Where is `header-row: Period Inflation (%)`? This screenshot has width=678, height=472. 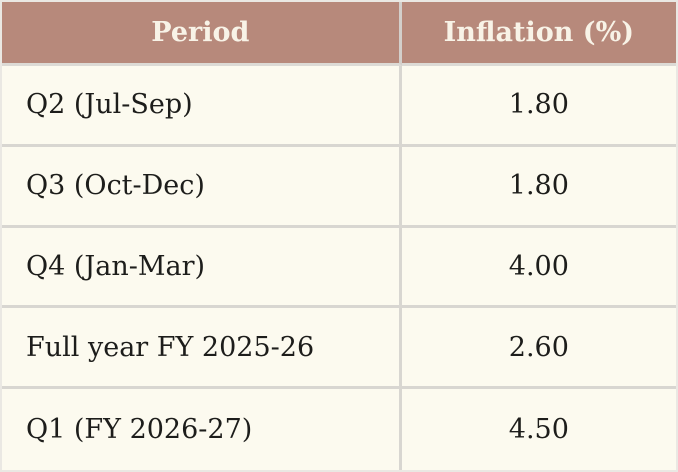
header-row: Period Inflation (%) is located at coordinates (339, 34).